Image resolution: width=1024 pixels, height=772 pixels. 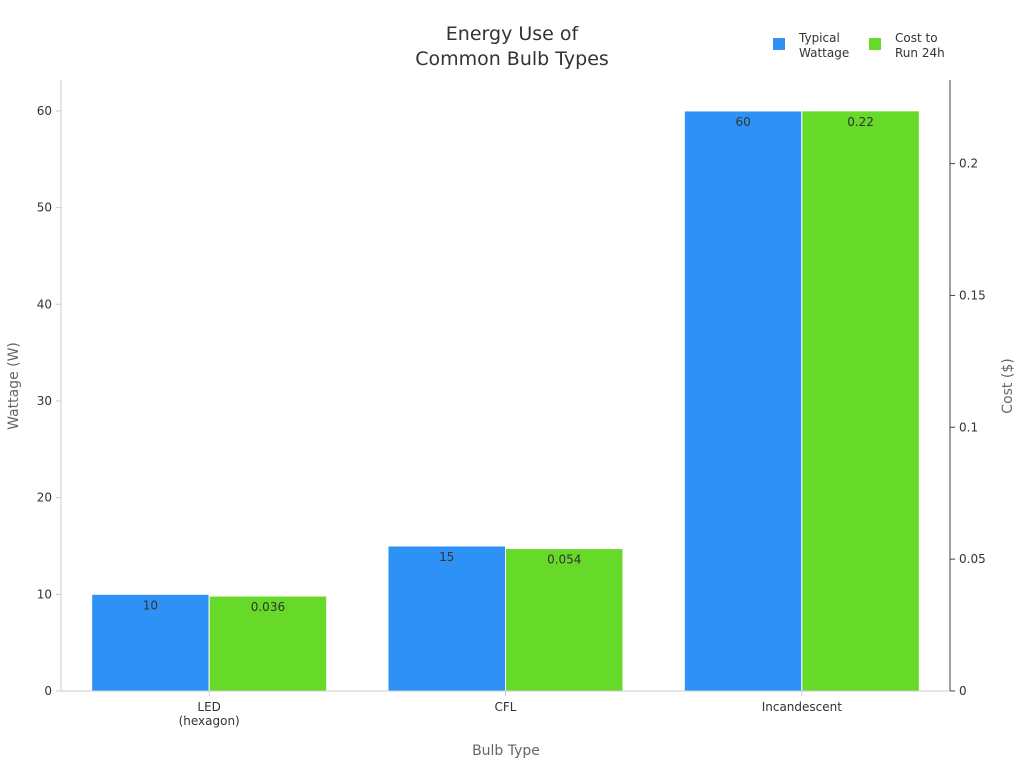 What do you see at coordinates (972, 559) in the screenshot?
I see `y2-tick-label: 0.05` at bounding box center [972, 559].